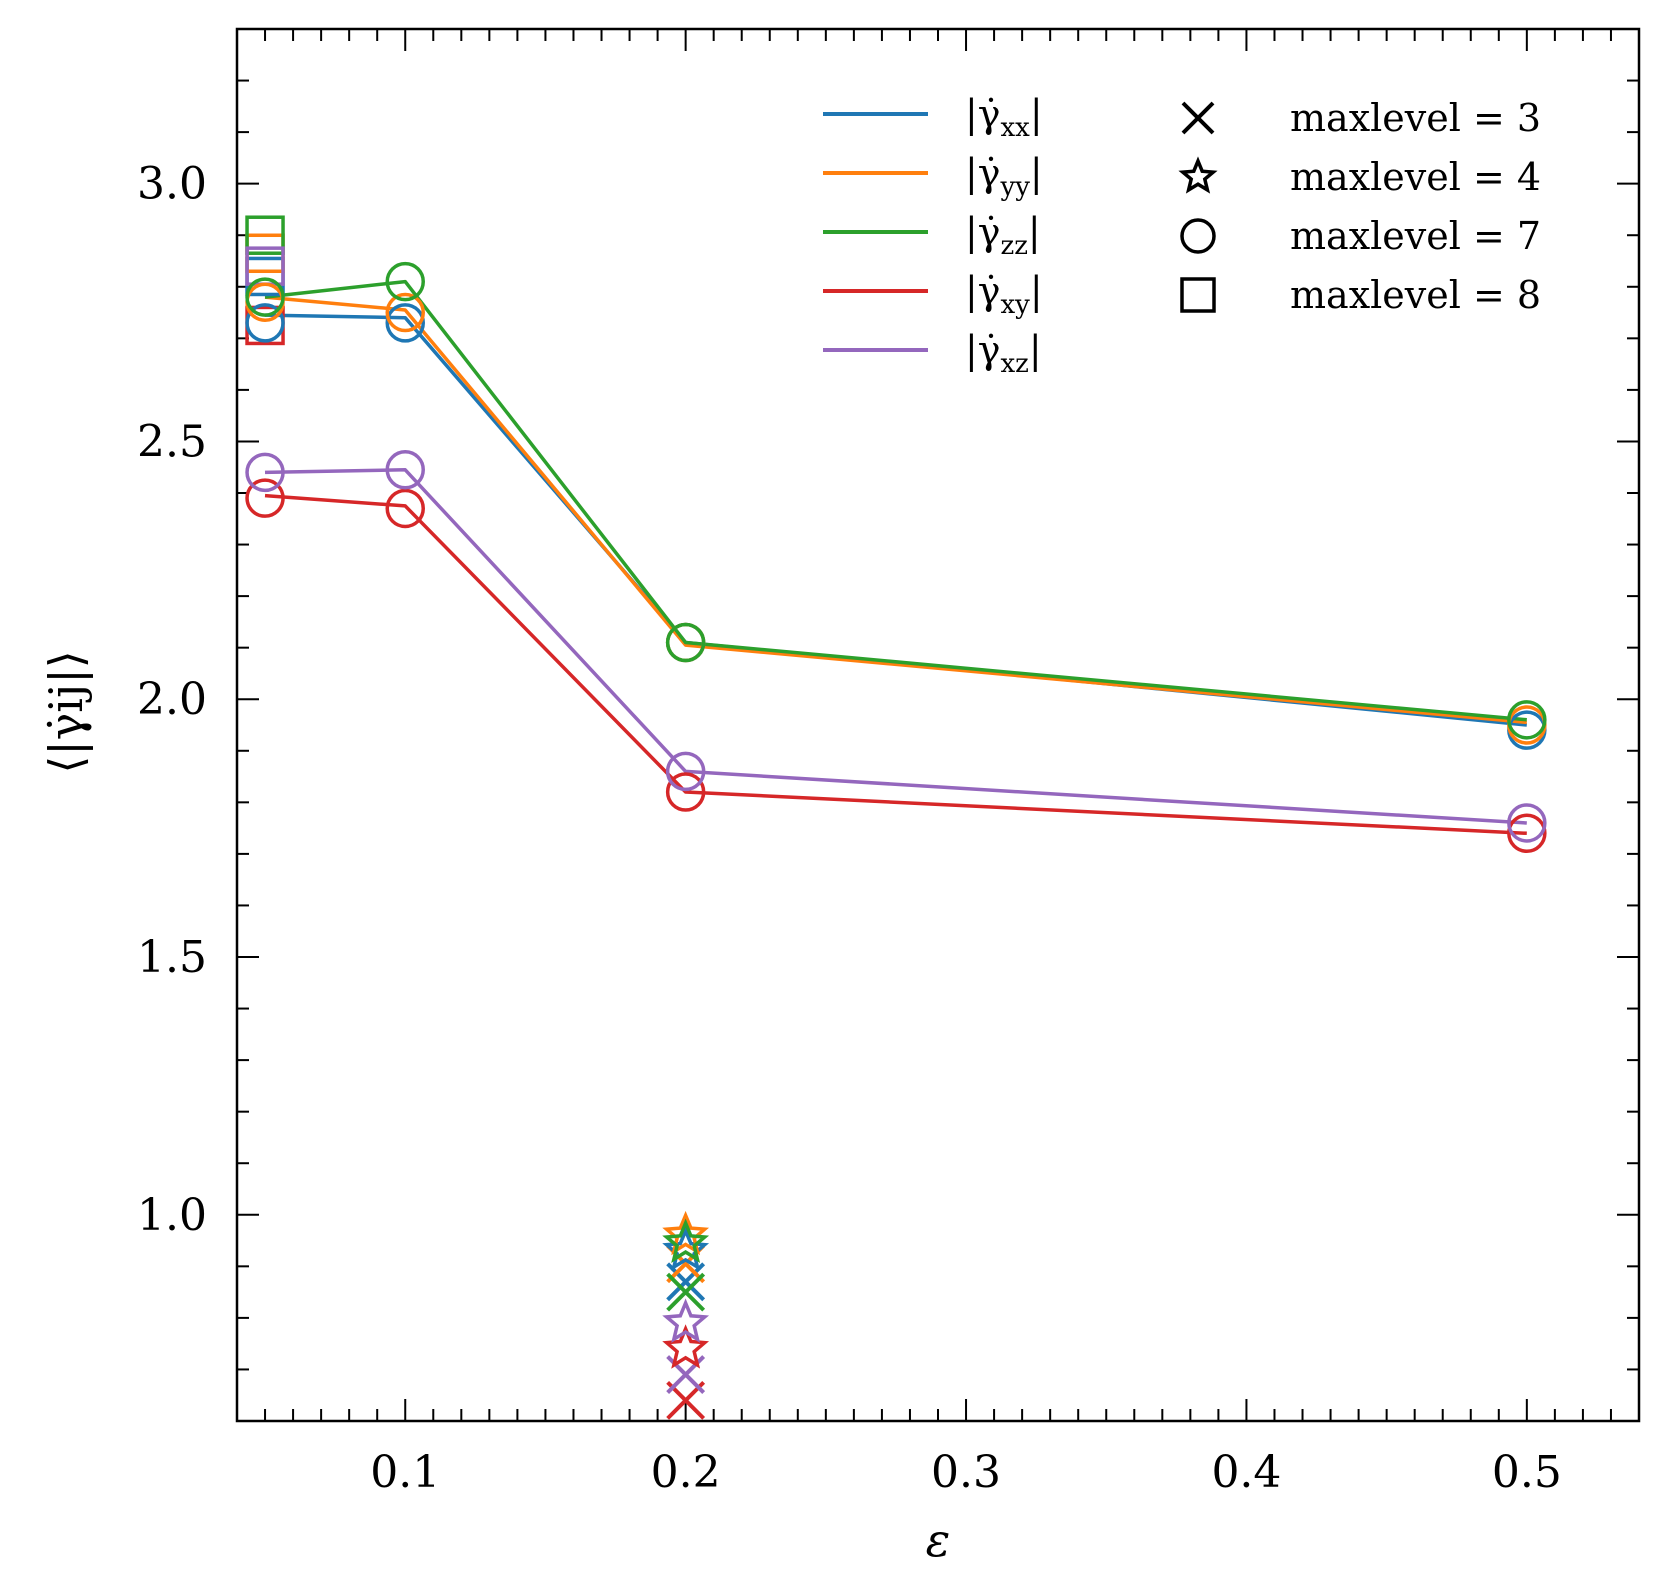  Describe the element at coordinates (1246, 1472) in the screenshot. I see `x-tick-label: 0.4` at that location.